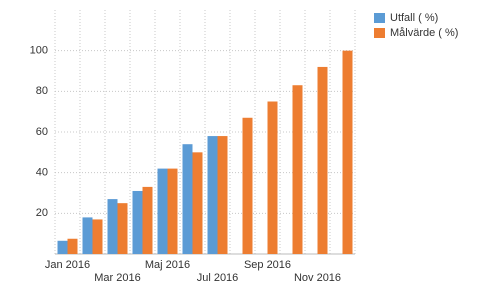 The image size is (500, 300). Describe the element at coordinates (317, 278) in the screenshot. I see `x-tick-label: Nov 2016` at that location.